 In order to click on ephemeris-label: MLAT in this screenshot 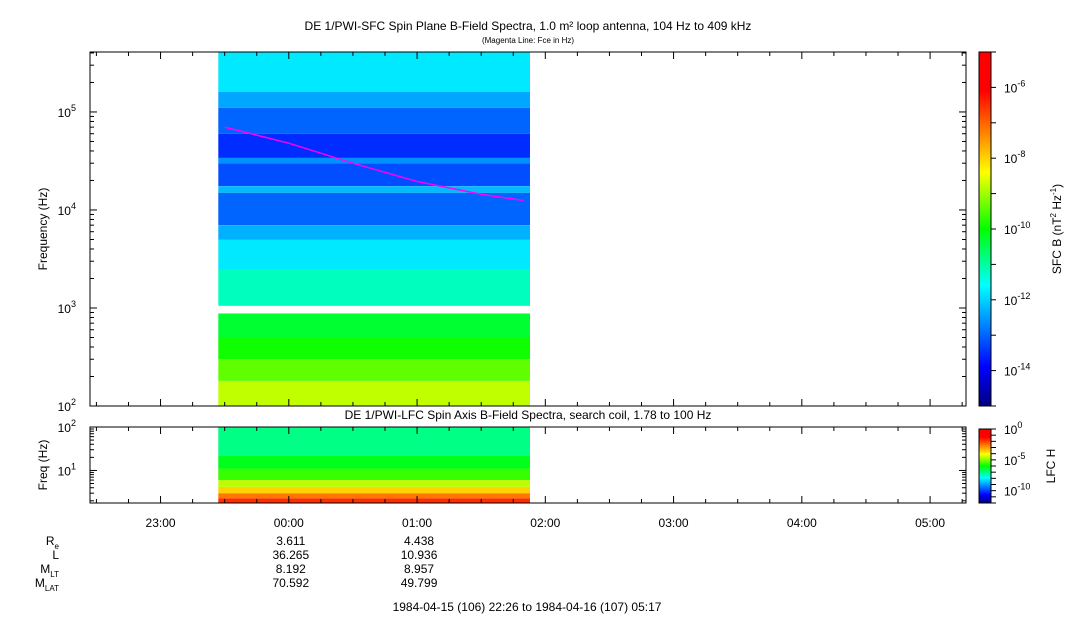, I will do `click(47, 584)`.